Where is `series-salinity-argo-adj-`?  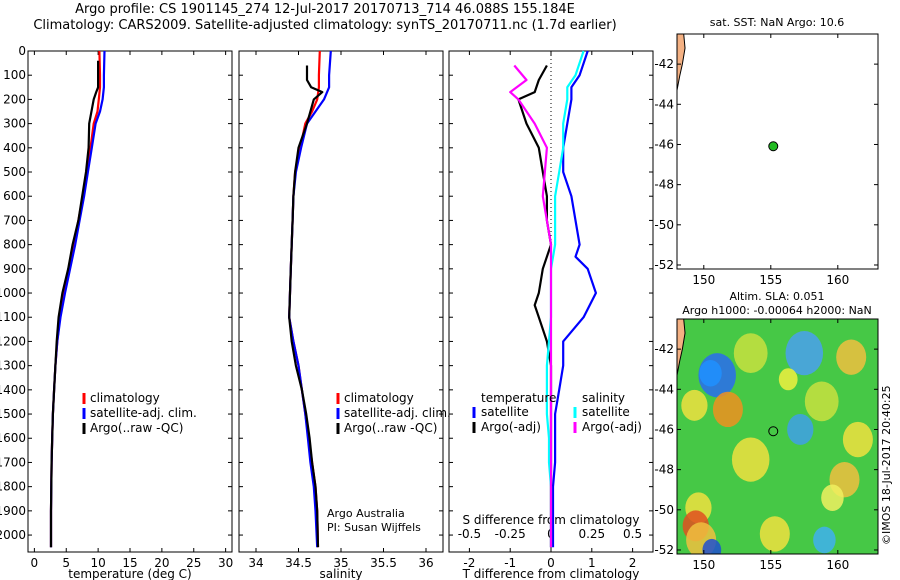
series-salinity-argo-adj- is located at coordinates (531, 306).